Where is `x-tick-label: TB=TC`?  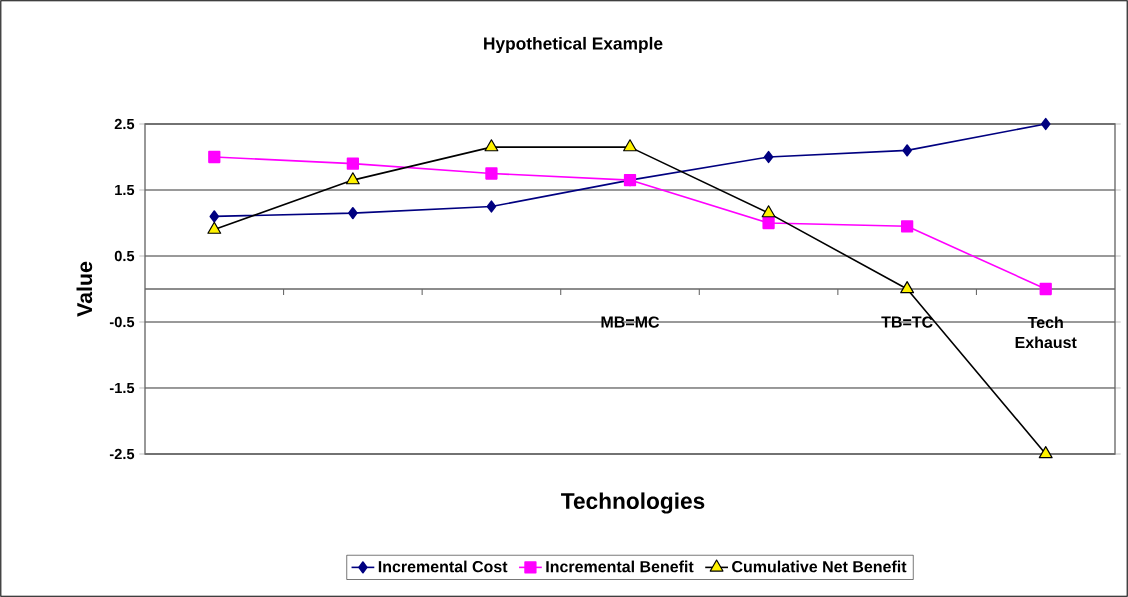 x-tick-label: TB=TC is located at coordinates (907, 322).